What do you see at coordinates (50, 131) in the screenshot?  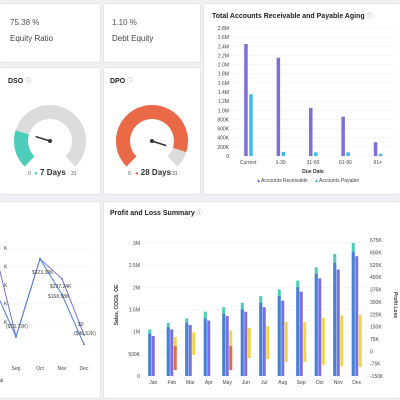 I see `dso-card: DSO ⓘ 0 ● 7 Days 31` at bounding box center [50, 131].